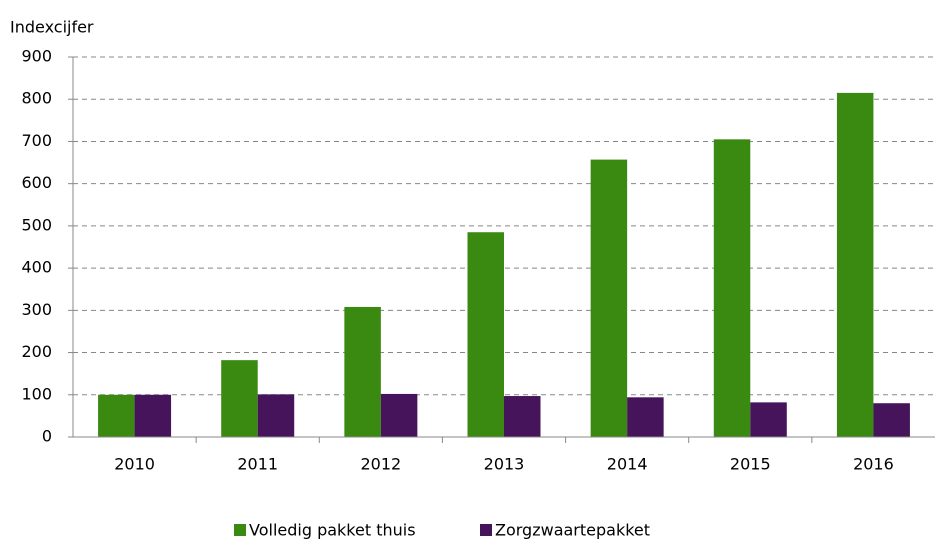  I want to click on x-tick-label: 2015, so click(750, 464).